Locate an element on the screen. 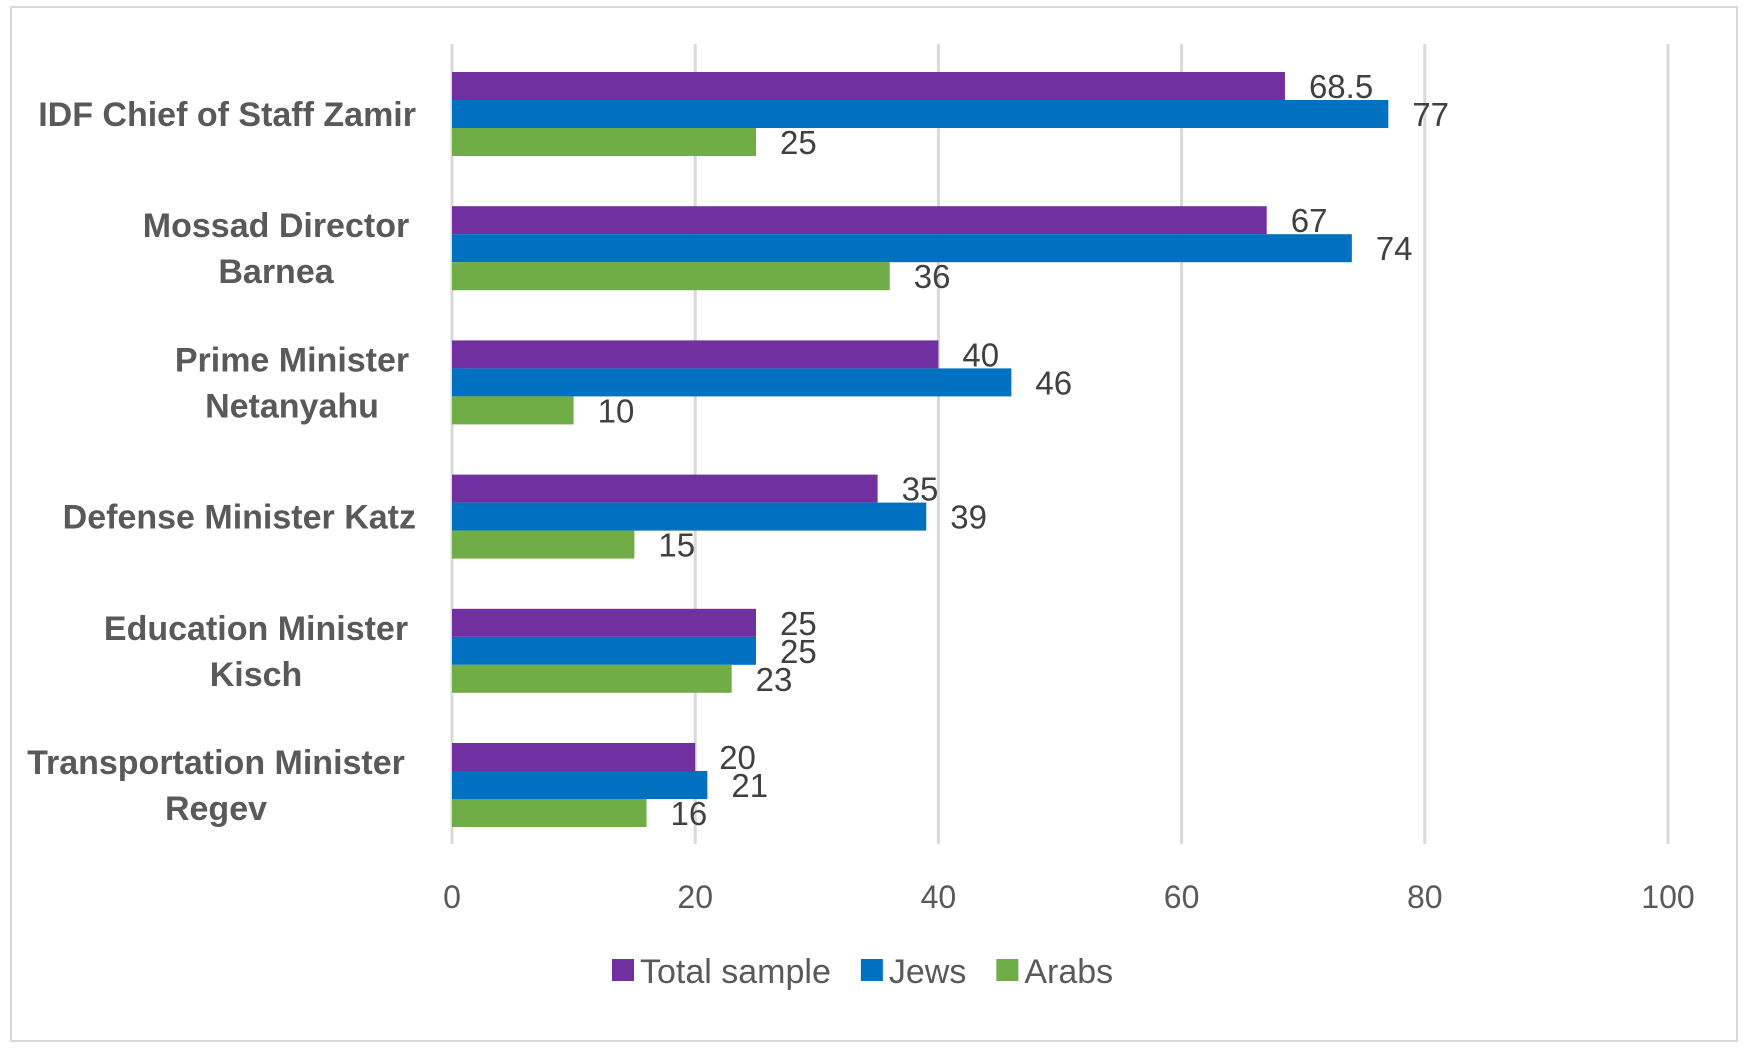 The height and width of the screenshot is (1051, 1749). data-label: 20 is located at coordinates (737, 757).